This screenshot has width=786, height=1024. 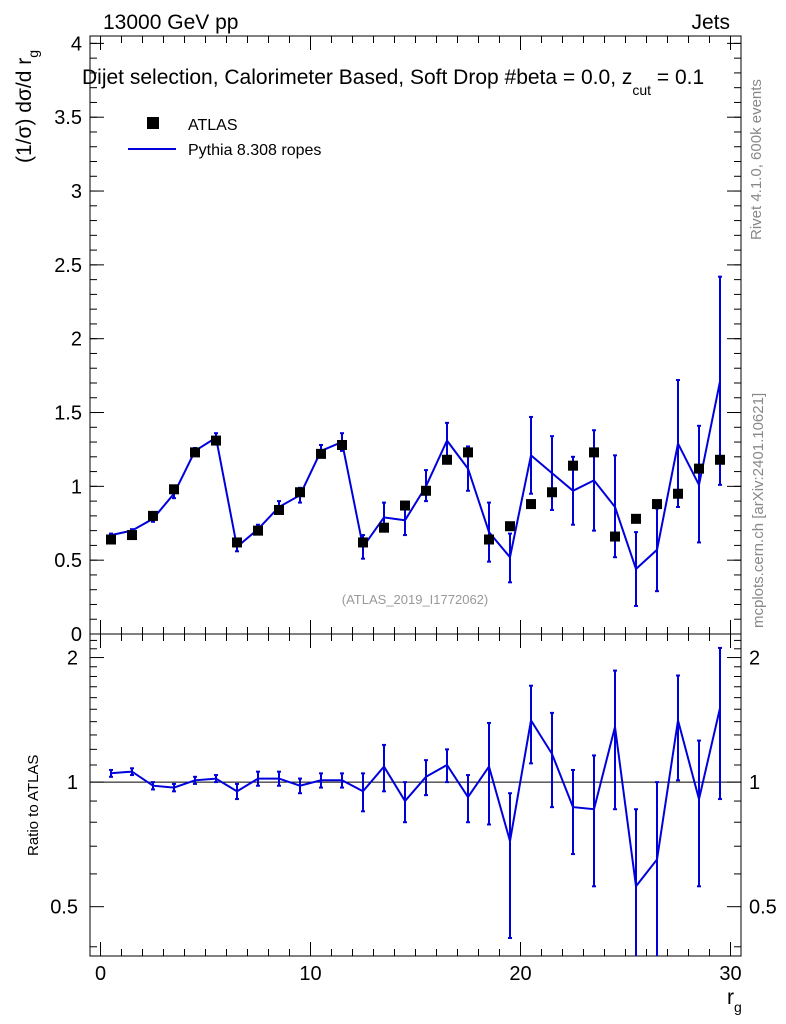 I want to click on main-ytick-label: 2.5, so click(x=68, y=266).